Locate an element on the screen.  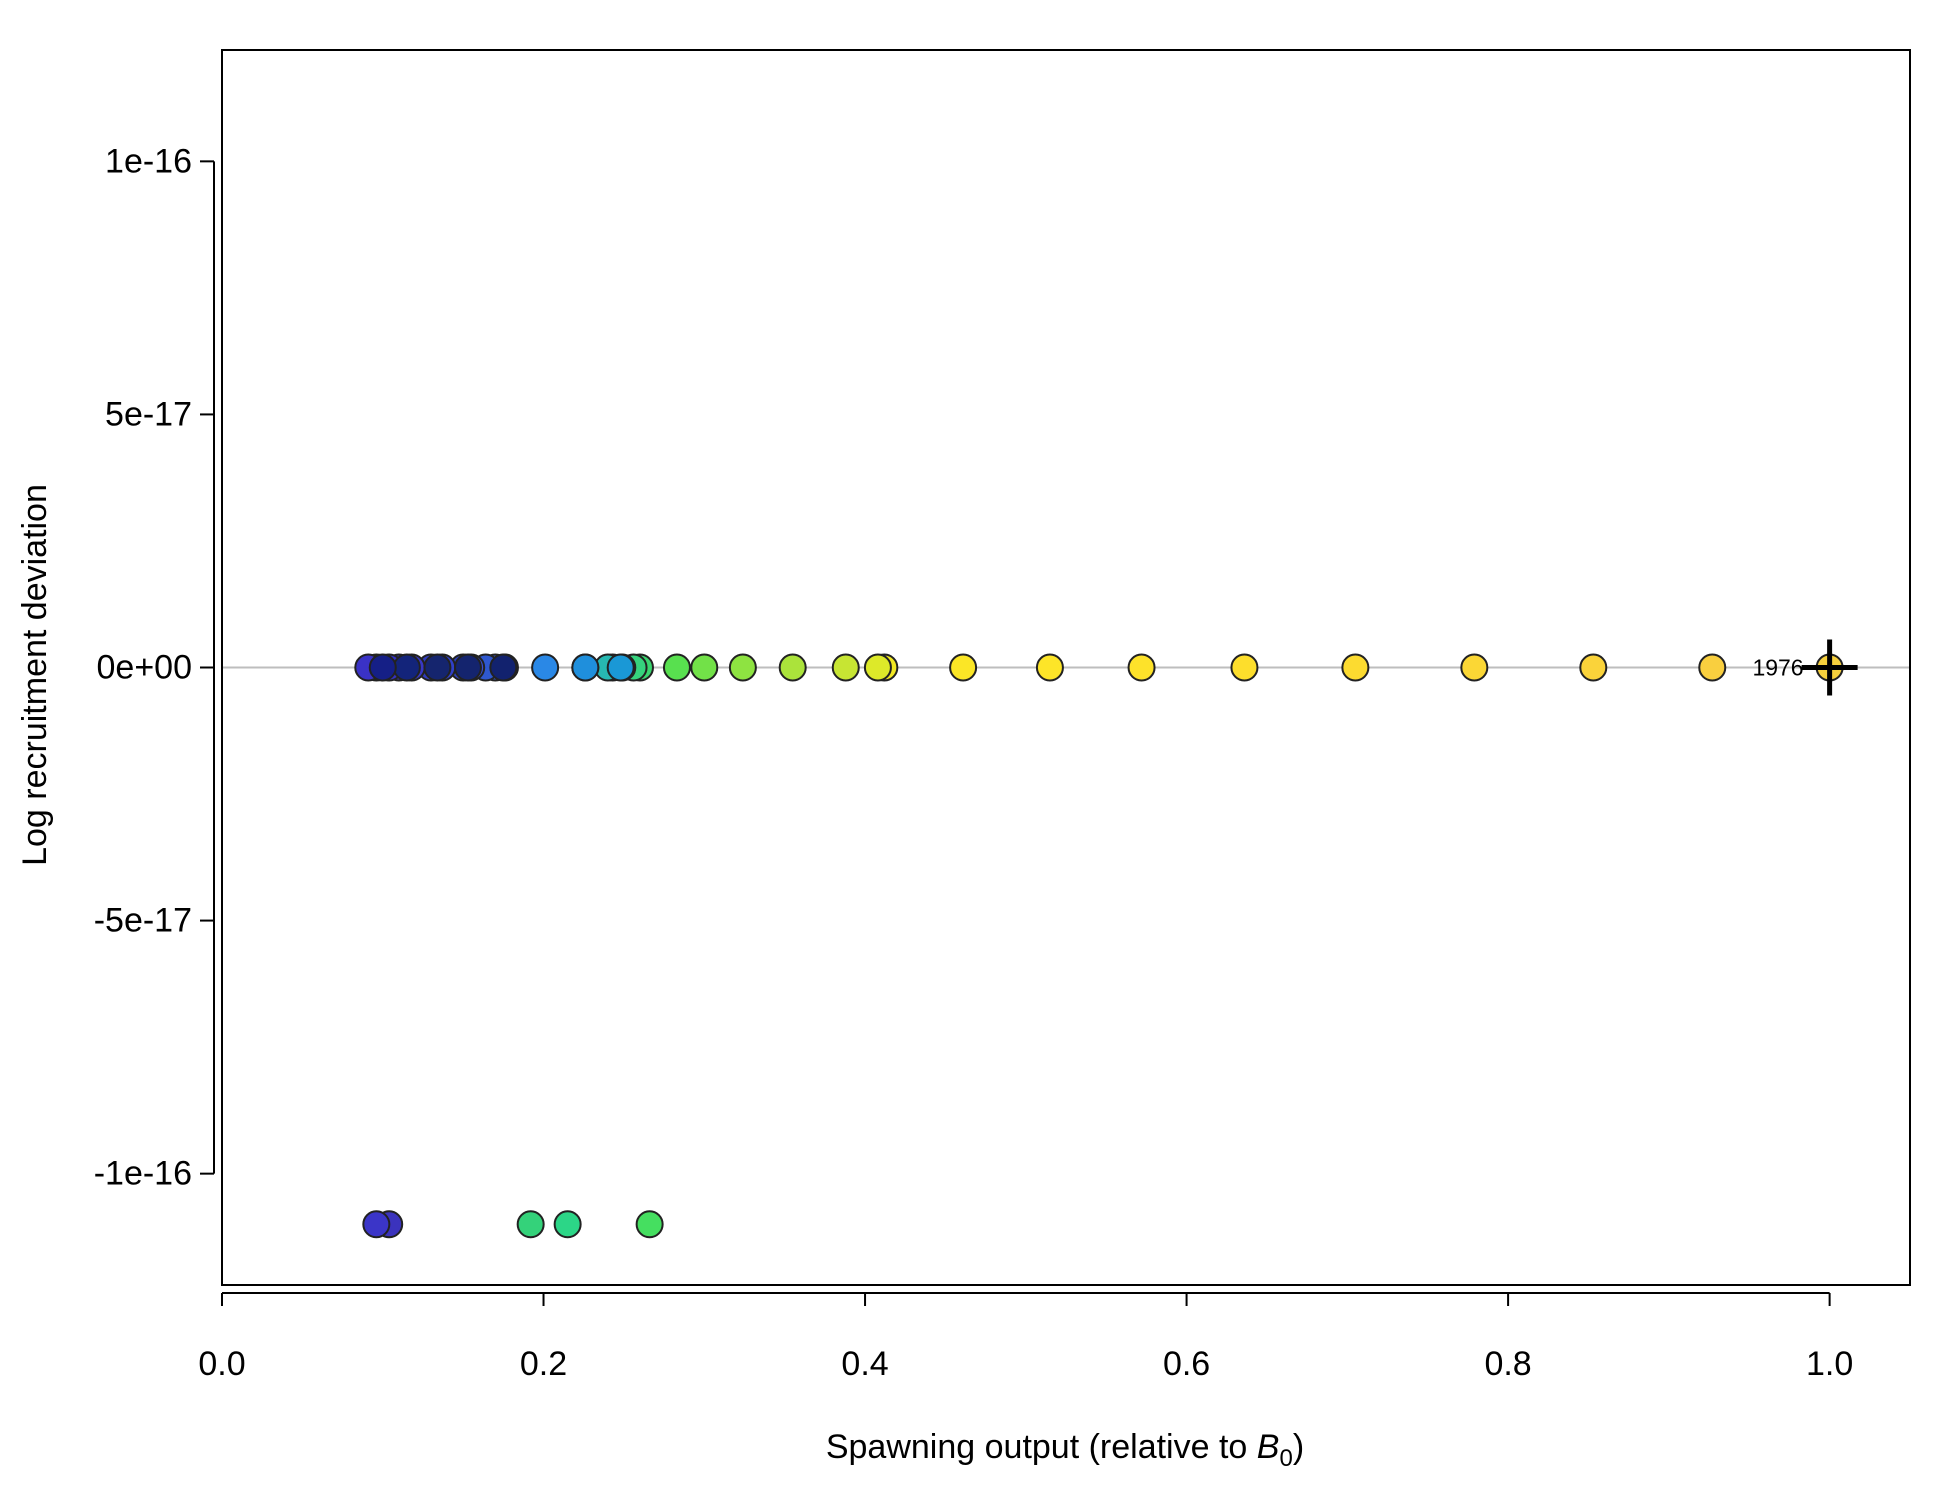
start-year-marker: 1976 is located at coordinates (1805, 667).